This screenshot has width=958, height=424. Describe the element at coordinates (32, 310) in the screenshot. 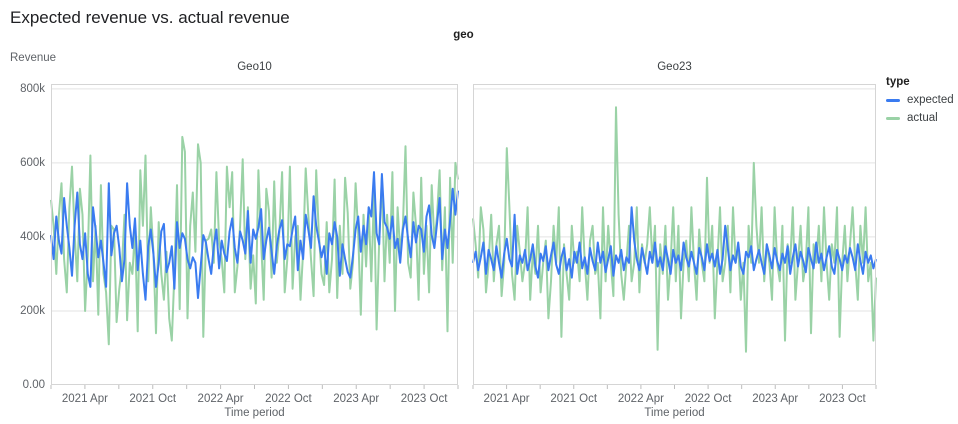

I see `y-tick-label: 200k` at that location.